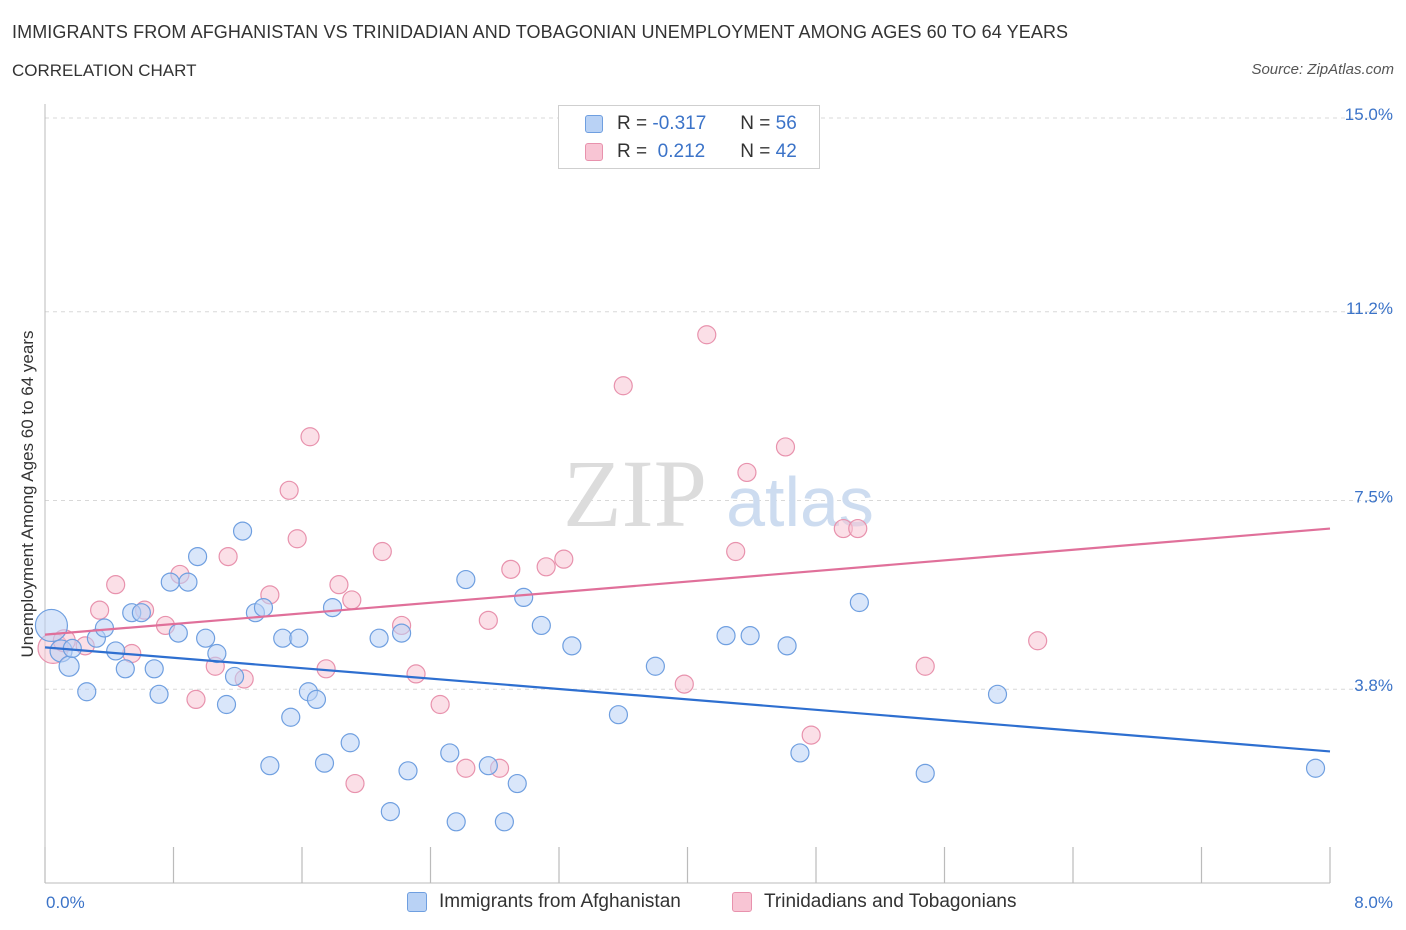  What do you see at coordinates (786, 123) in the screenshot?
I see `legend-n-value: 56` at bounding box center [786, 123].